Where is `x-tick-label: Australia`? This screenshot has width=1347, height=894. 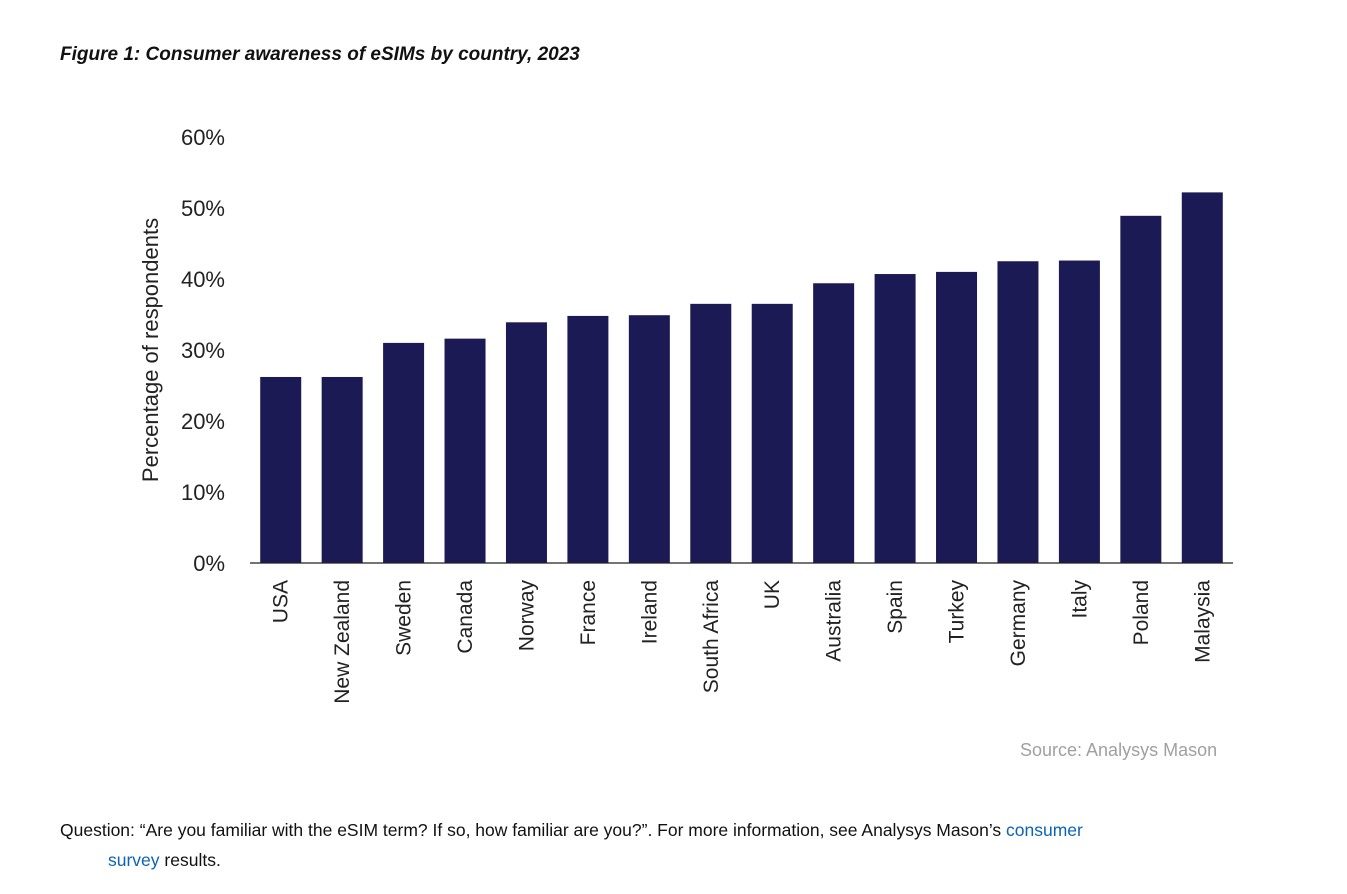
x-tick-label: Australia is located at coordinates (834, 621).